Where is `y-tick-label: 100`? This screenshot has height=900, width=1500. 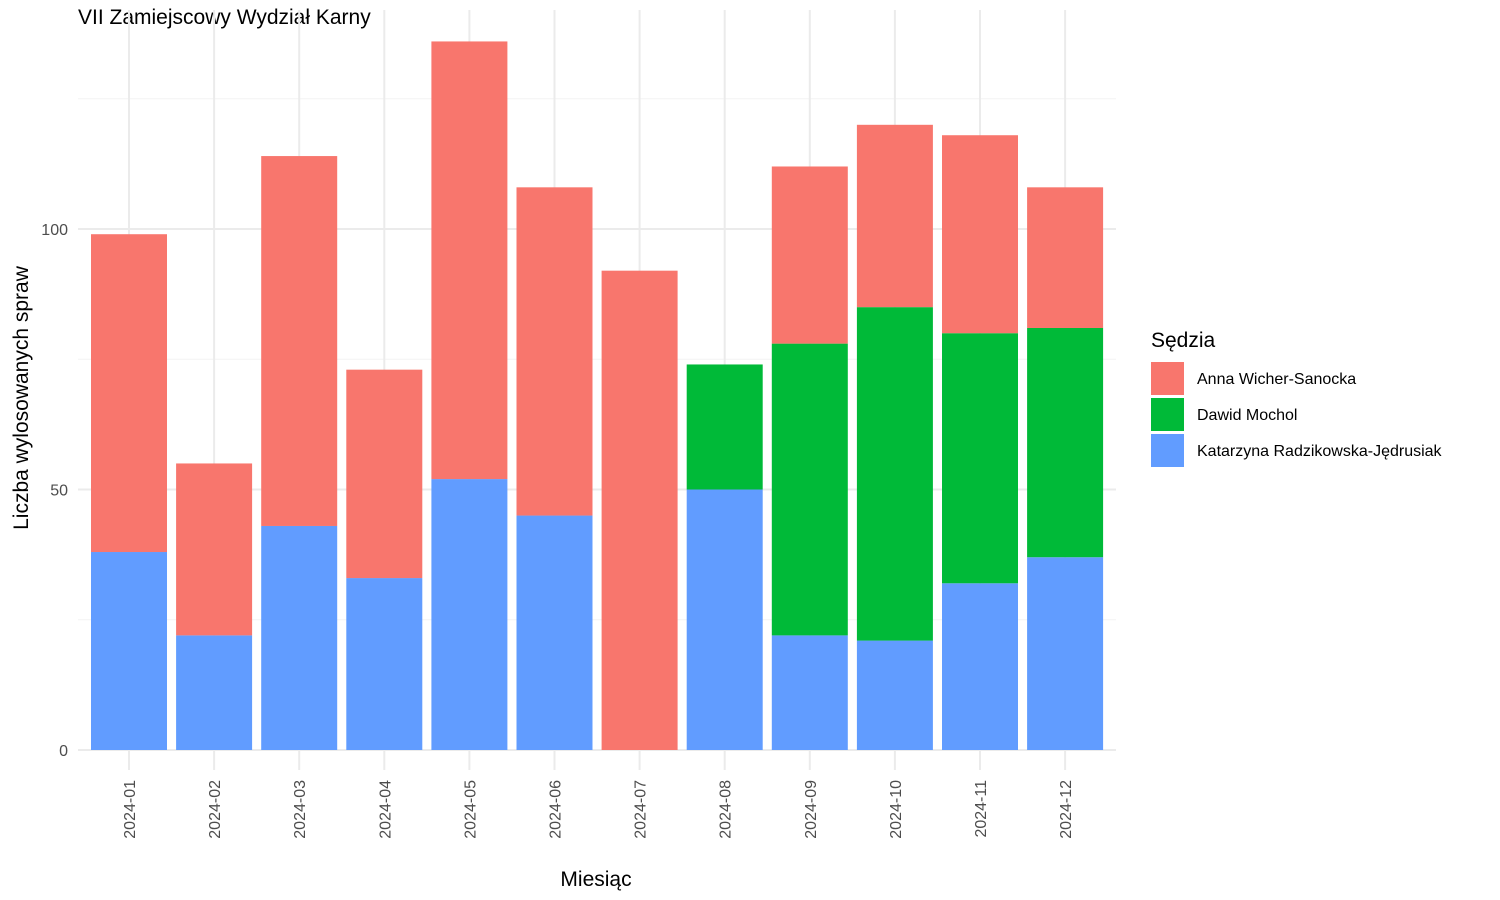
y-tick-label: 100 is located at coordinates (54, 230).